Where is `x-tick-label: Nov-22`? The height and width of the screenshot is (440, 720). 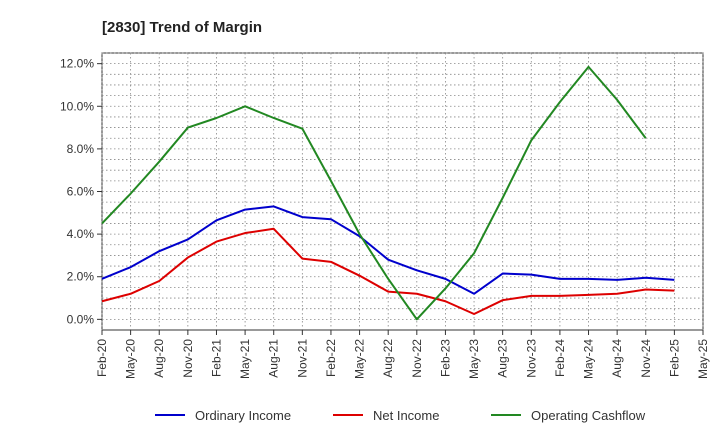 x-tick-label: Nov-22 is located at coordinates (417, 358).